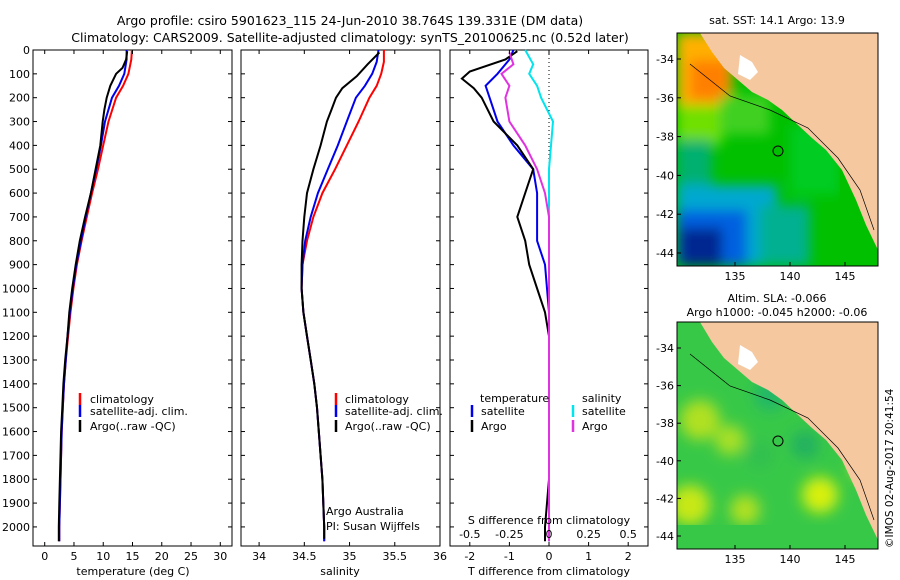  Describe the element at coordinates (365, 511) in the screenshot. I see `salinity-annotation-line1: Argo Australia` at that location.